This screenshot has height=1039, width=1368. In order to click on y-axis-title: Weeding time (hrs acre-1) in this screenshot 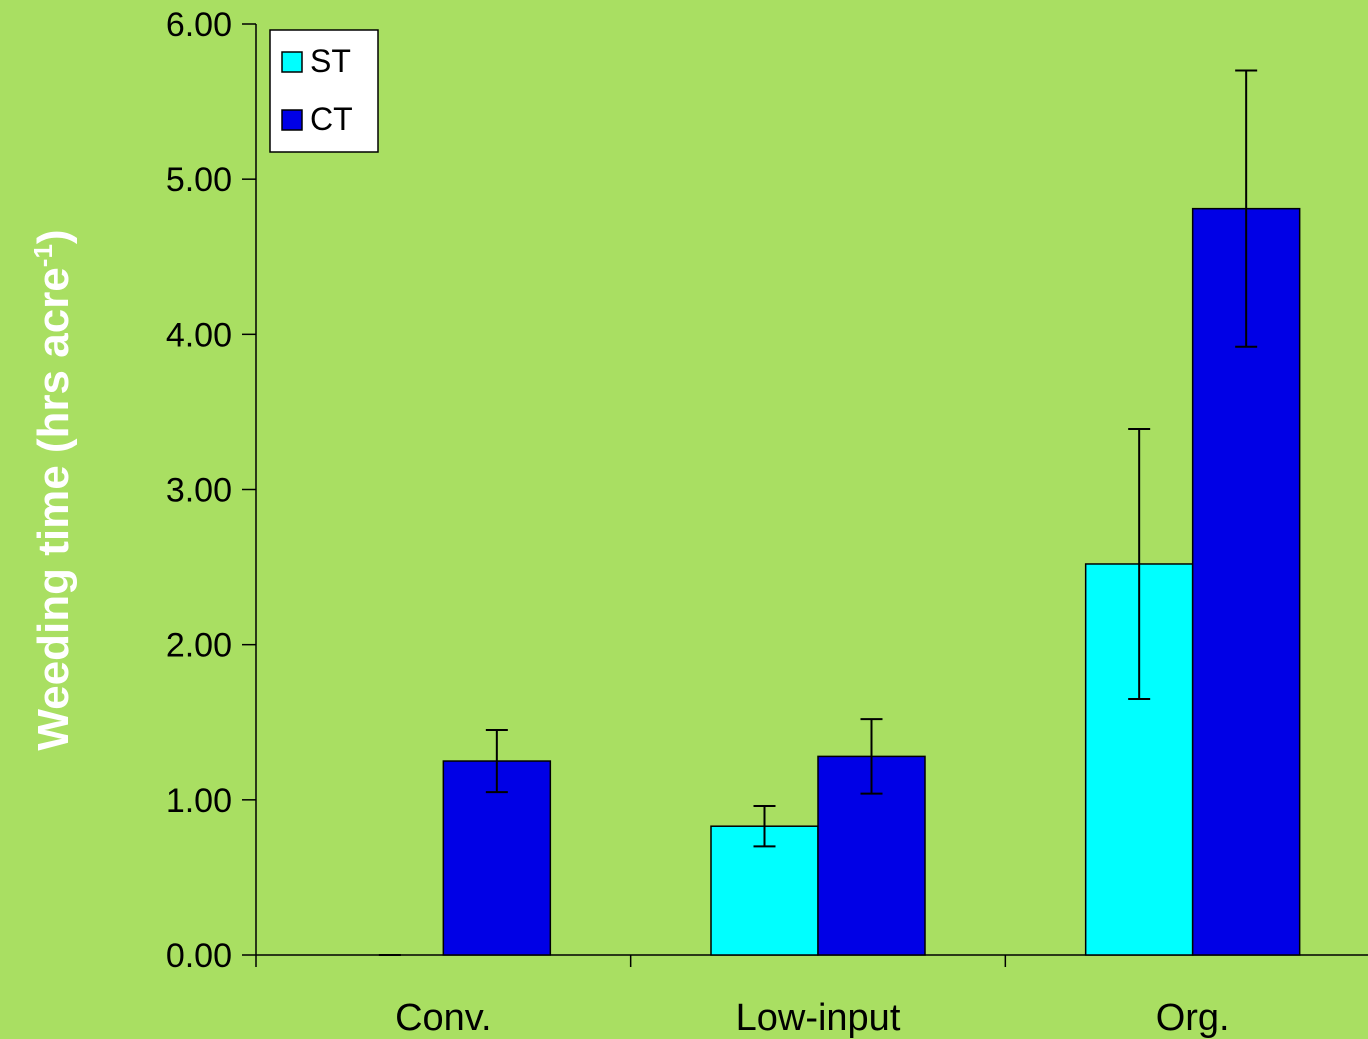, I will do `click(53, 489)`.